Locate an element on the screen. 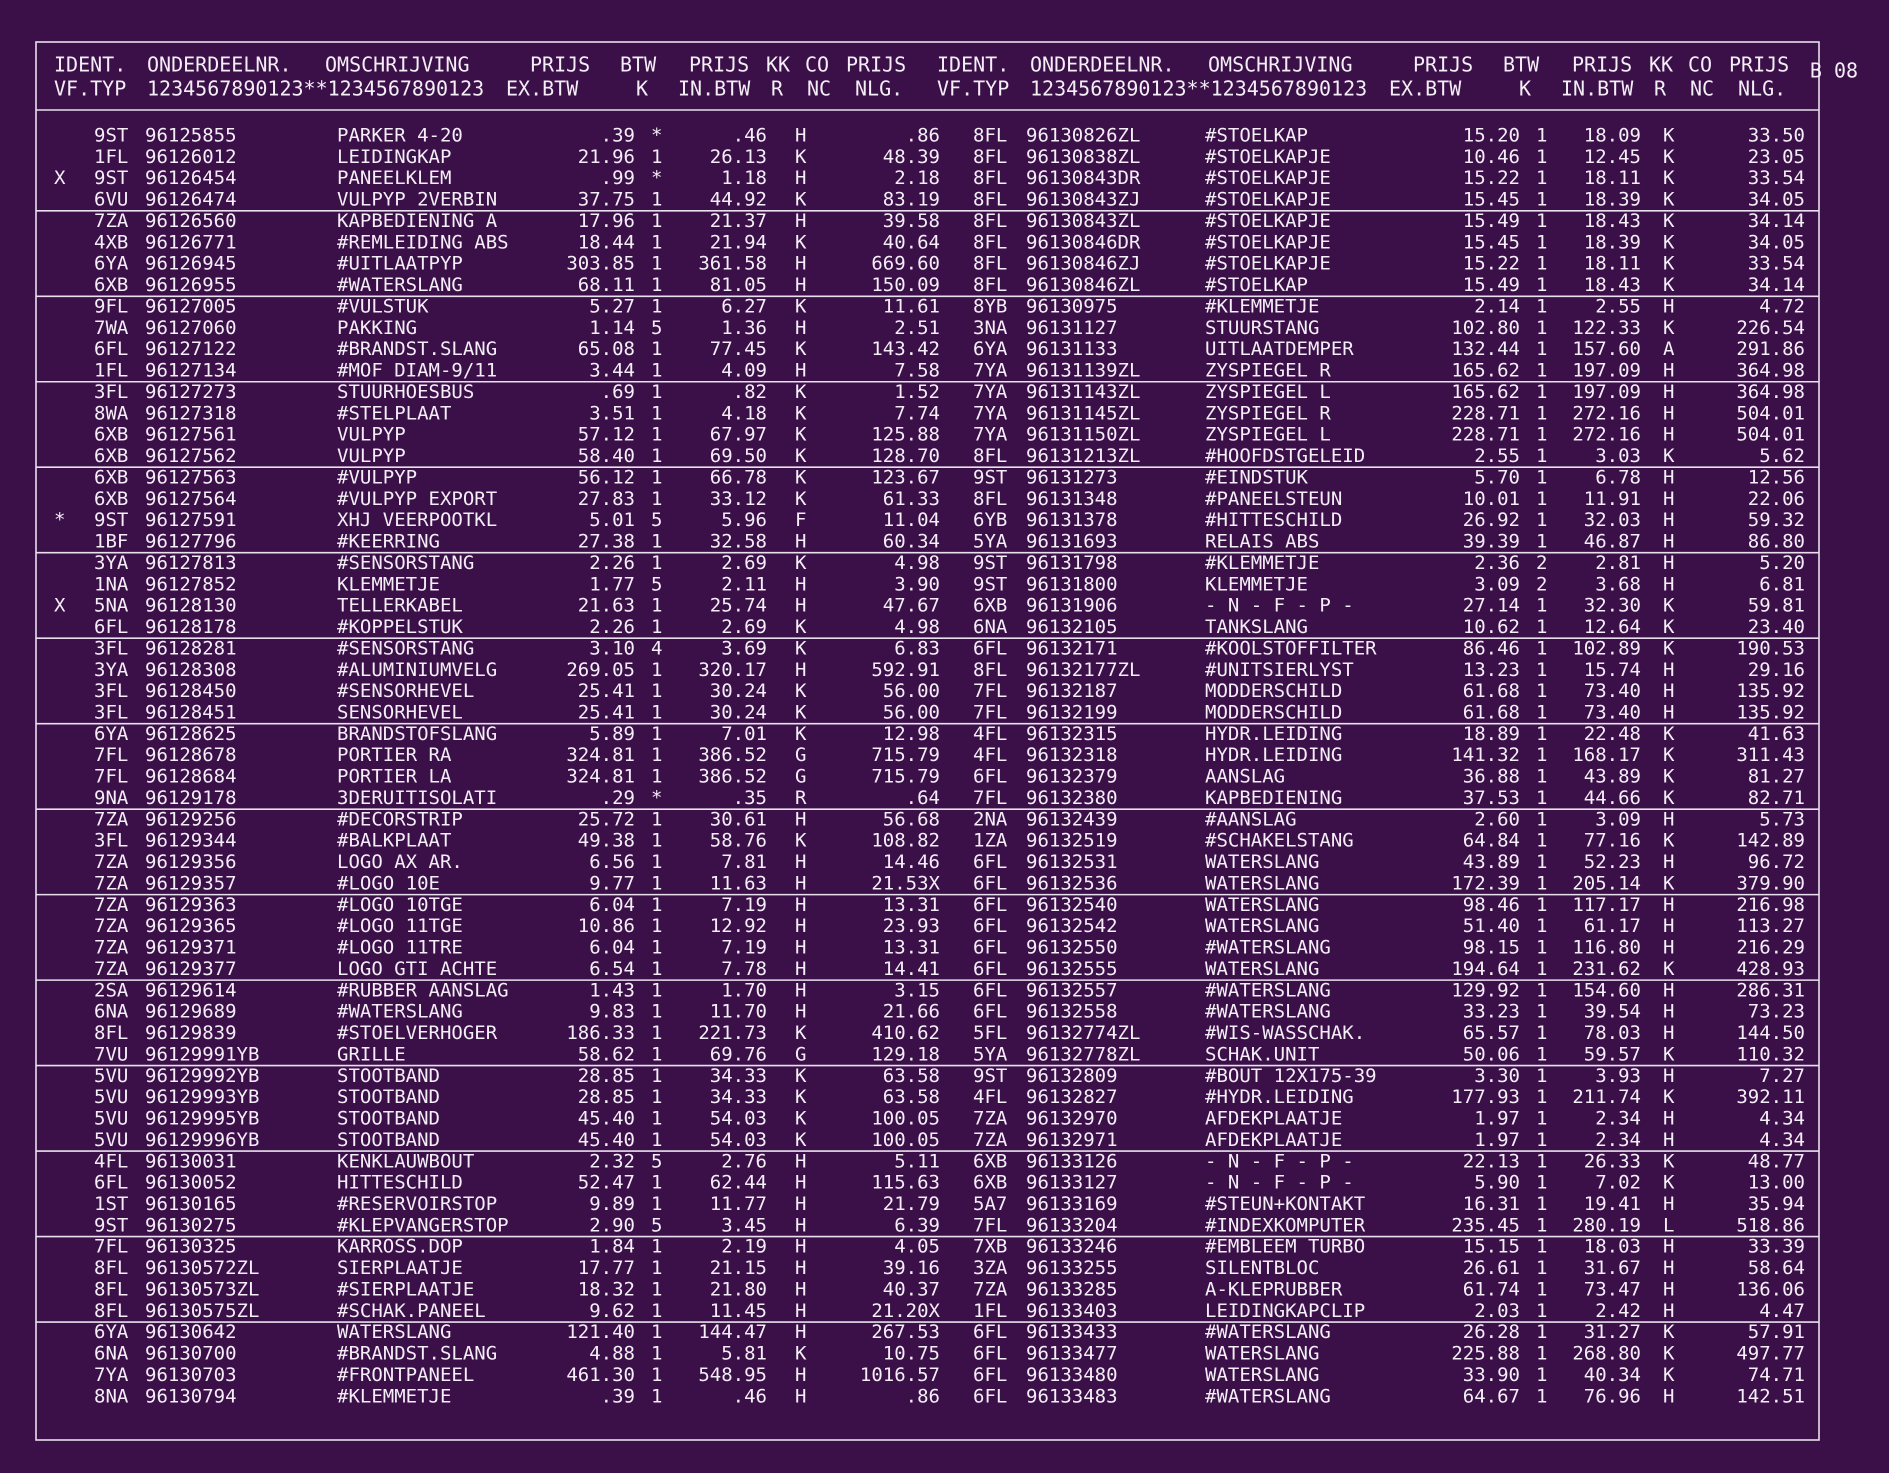 This screenshot has height=1473, width=1889. price-ex-vat: 36.88 is located at coordinates (1491, 777).